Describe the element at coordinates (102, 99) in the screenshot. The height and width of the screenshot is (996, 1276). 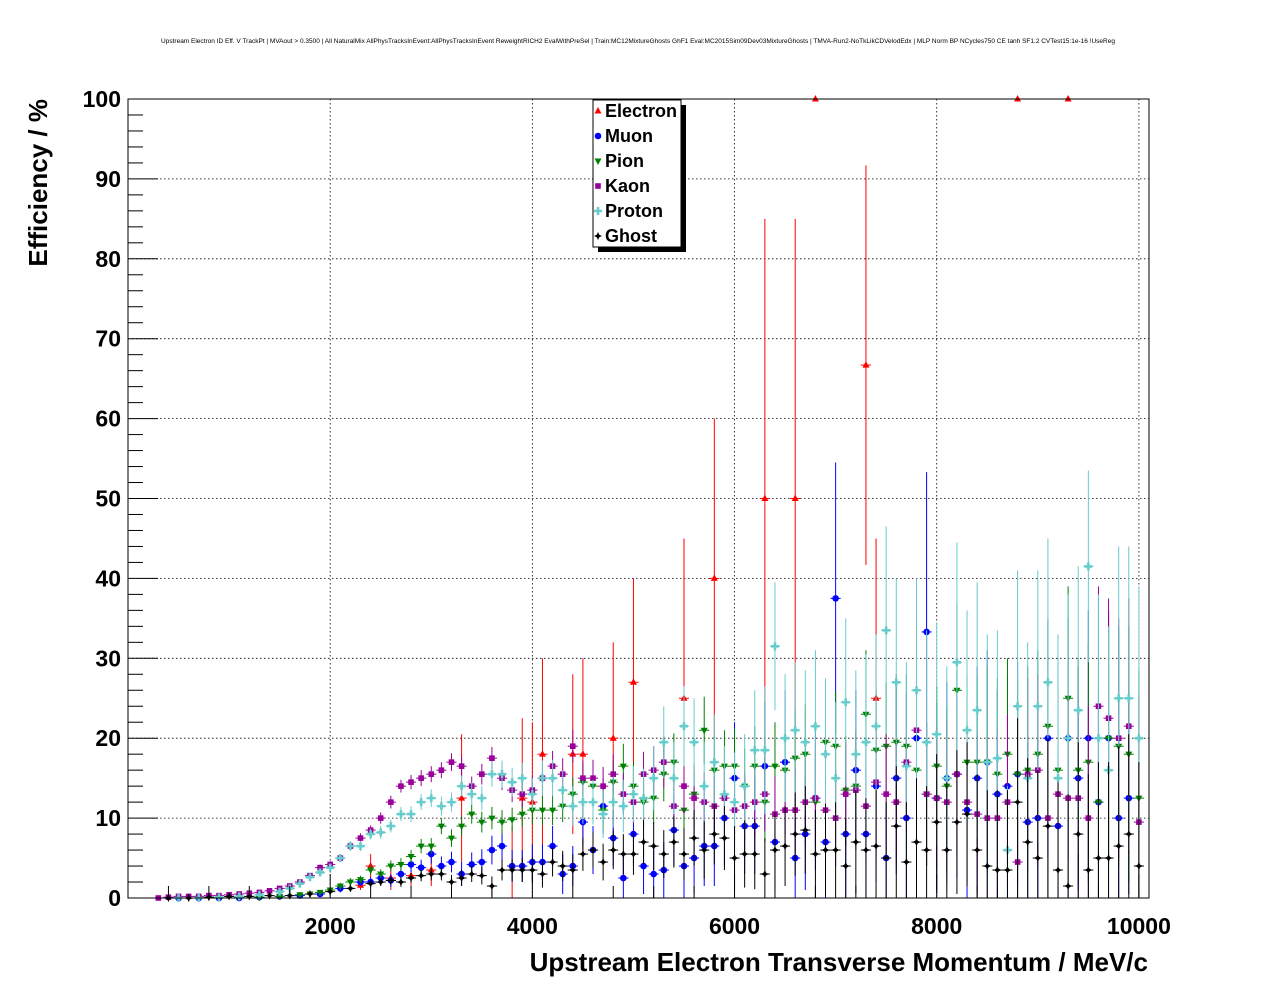
I see `y-tick-label: 100` at that location.